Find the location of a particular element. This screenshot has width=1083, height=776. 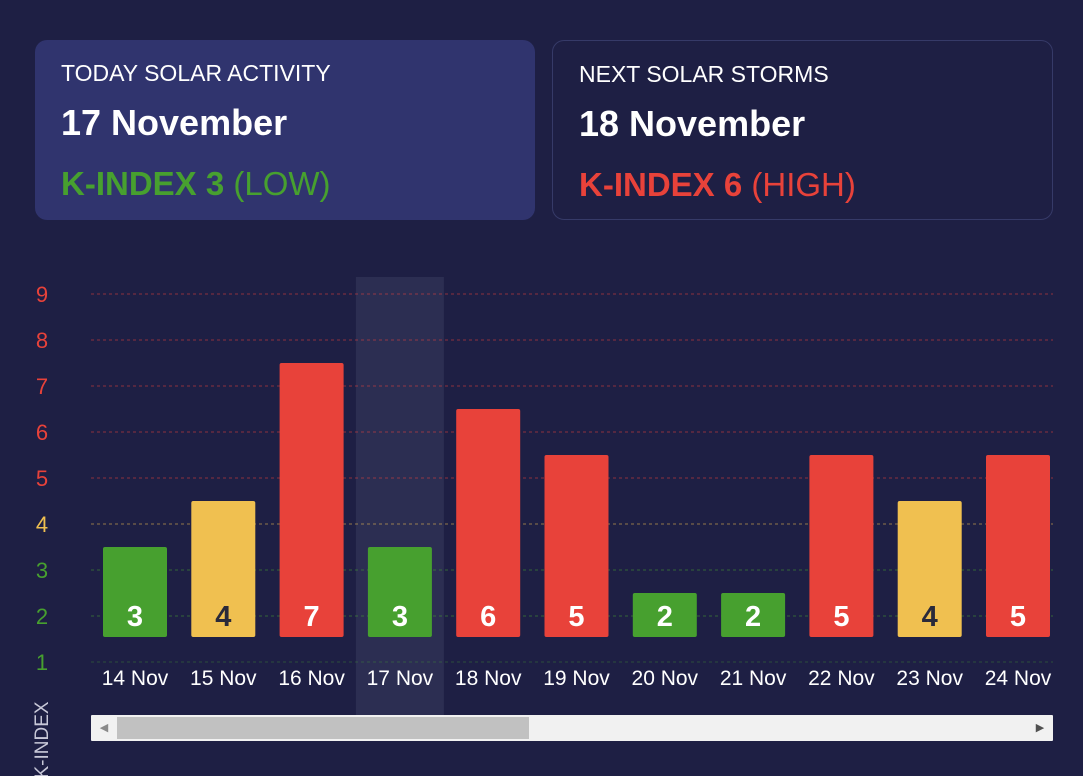

bar-23-nov is located at coordinates (929, 569).